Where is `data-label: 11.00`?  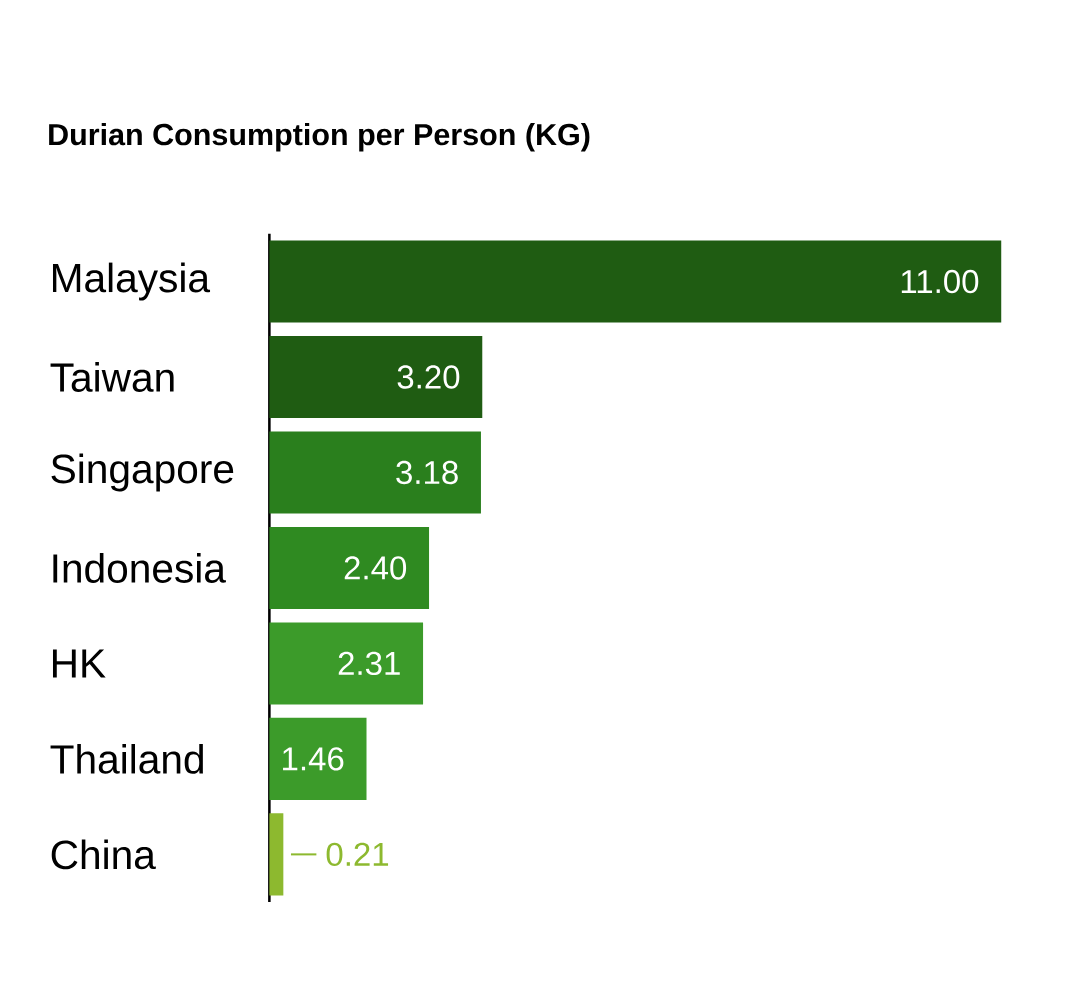
data-label: 11.00 is located at coordinates (940, 281).